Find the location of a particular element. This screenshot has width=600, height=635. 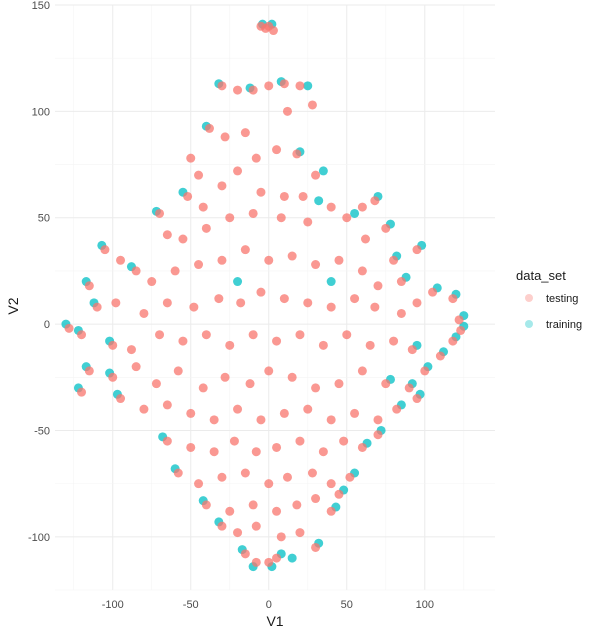

y-tick-label: -100 is located at coordinates (39, 538).